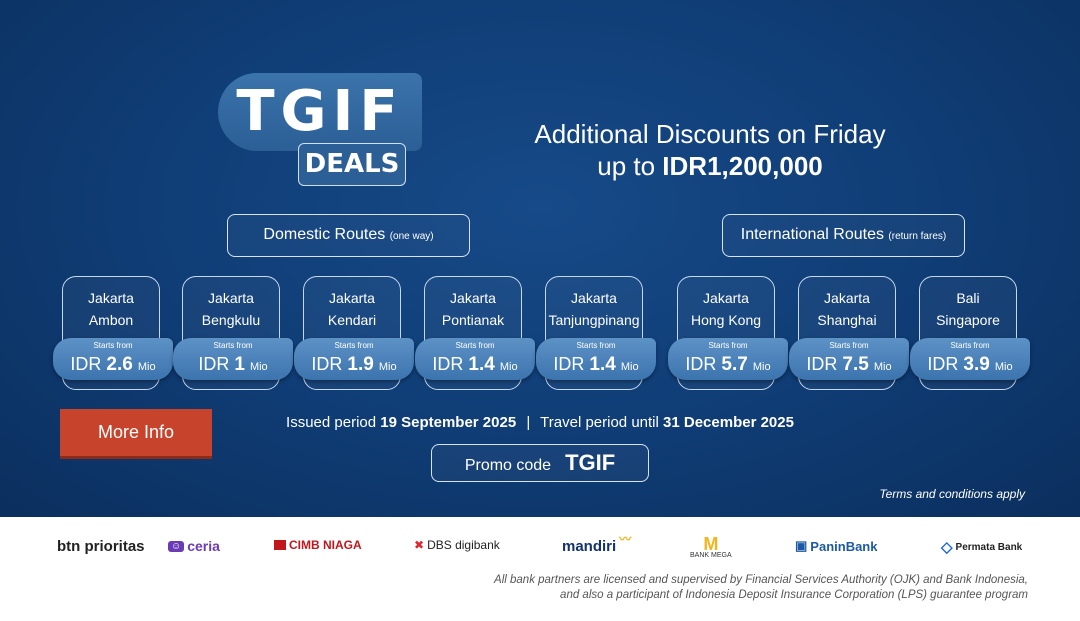 Image resolution: width=1080 pixels, height=621 pixels. Describe the element at coordinates (968, 309) in the screenshot. I see `route-cities: Bali Singapore` at that location.